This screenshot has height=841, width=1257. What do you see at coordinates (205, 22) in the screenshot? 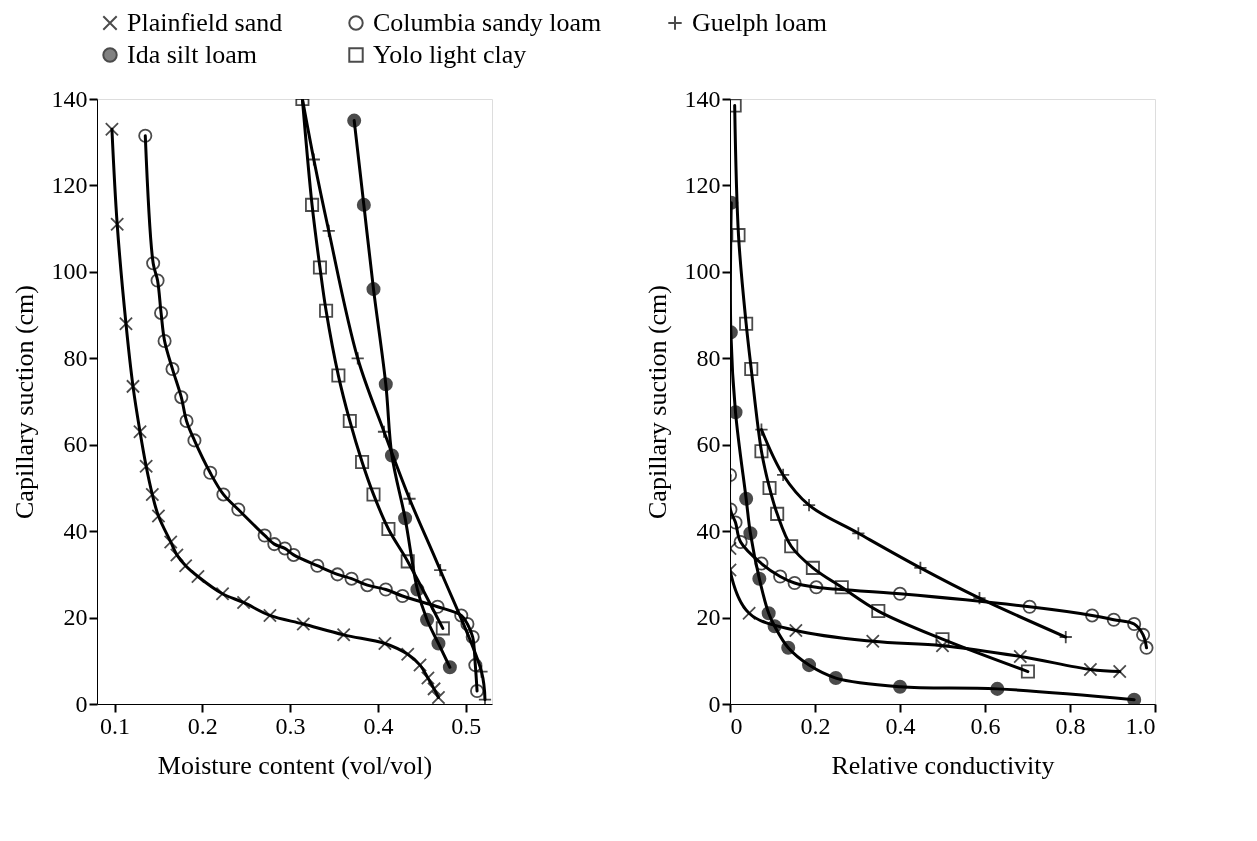
I see `legend-label: Plainfield sand` at bounding box center [205, 22].